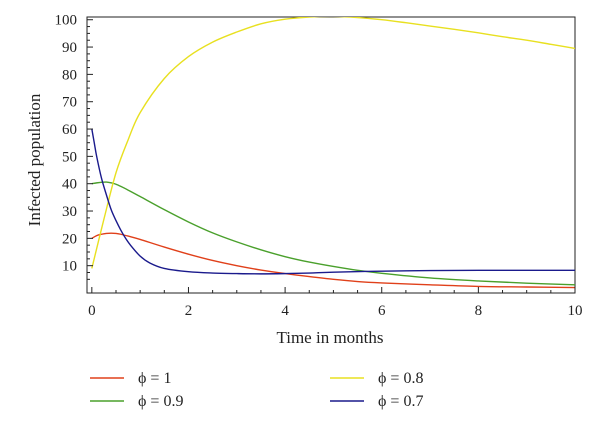 The height and width of the screenshot is (432, 600). What do you see at coordinates (130, 378) in the screenshot?
I see `legend-item: ϕ = 1` at bounding box center [130, 378].